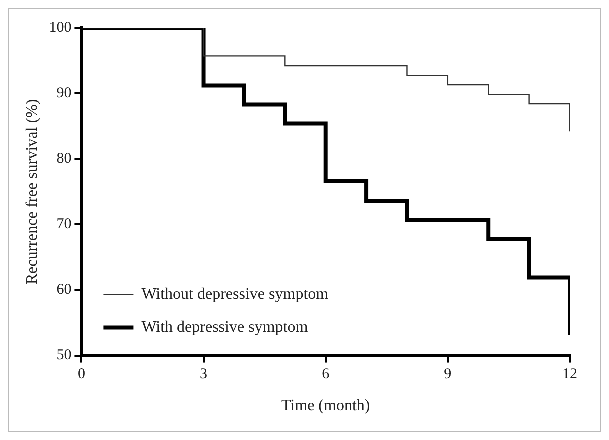  What do you see at coordinates (64, 159) in the screenshot?
I see `y-tick-label: 80` at bounding box center [64, 159].